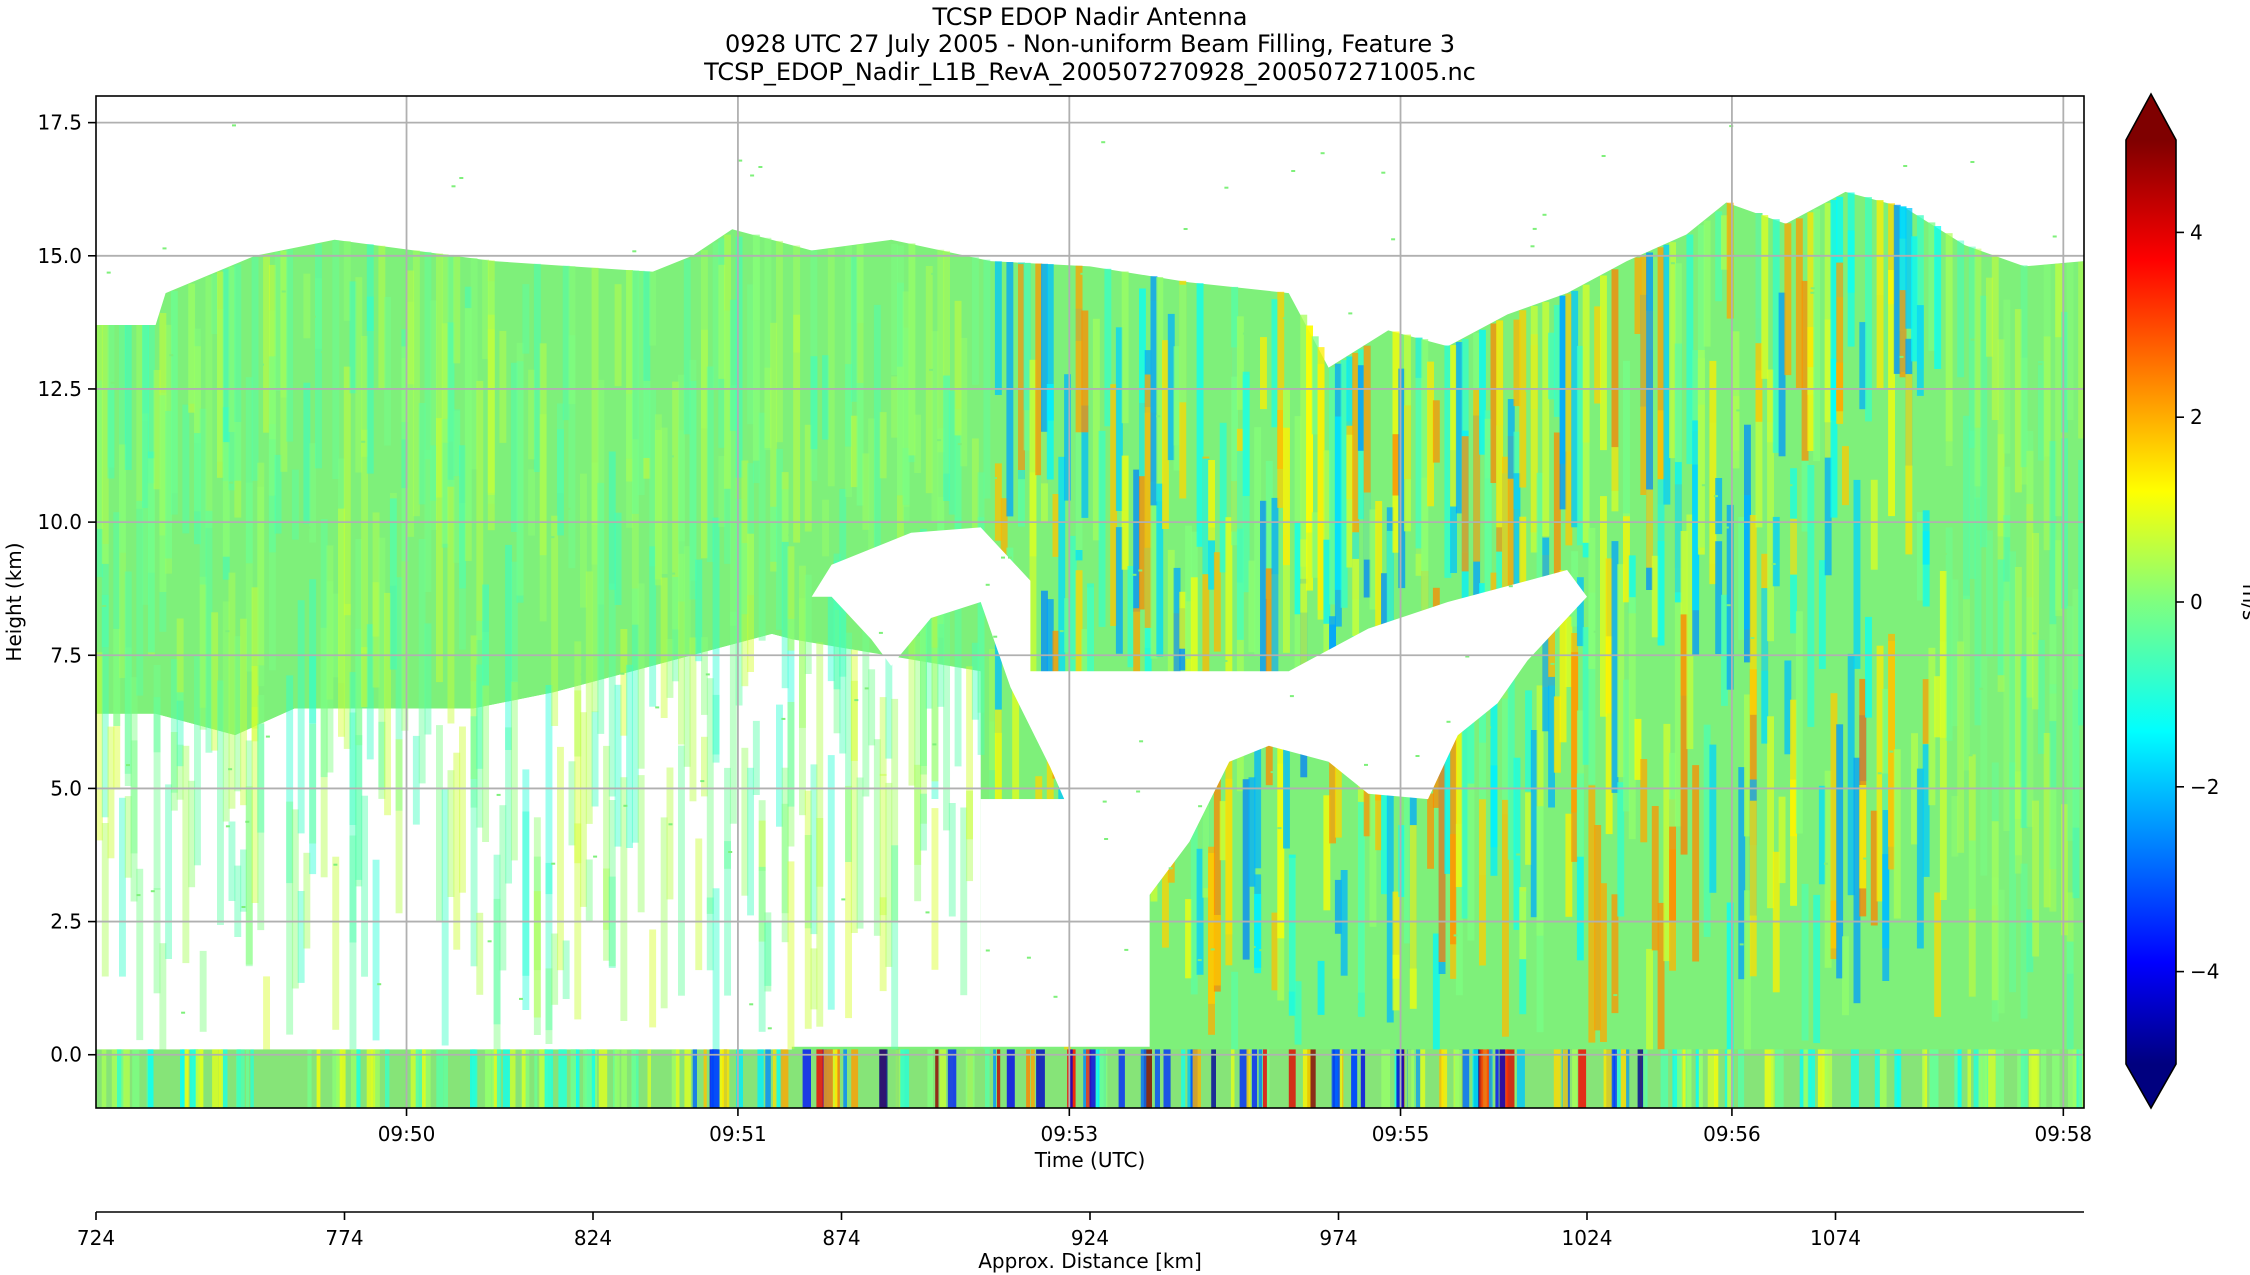  Describe the element at coordinates (59, 522) in the screenshot. I see `y-tick-label: 10.0` at that location.